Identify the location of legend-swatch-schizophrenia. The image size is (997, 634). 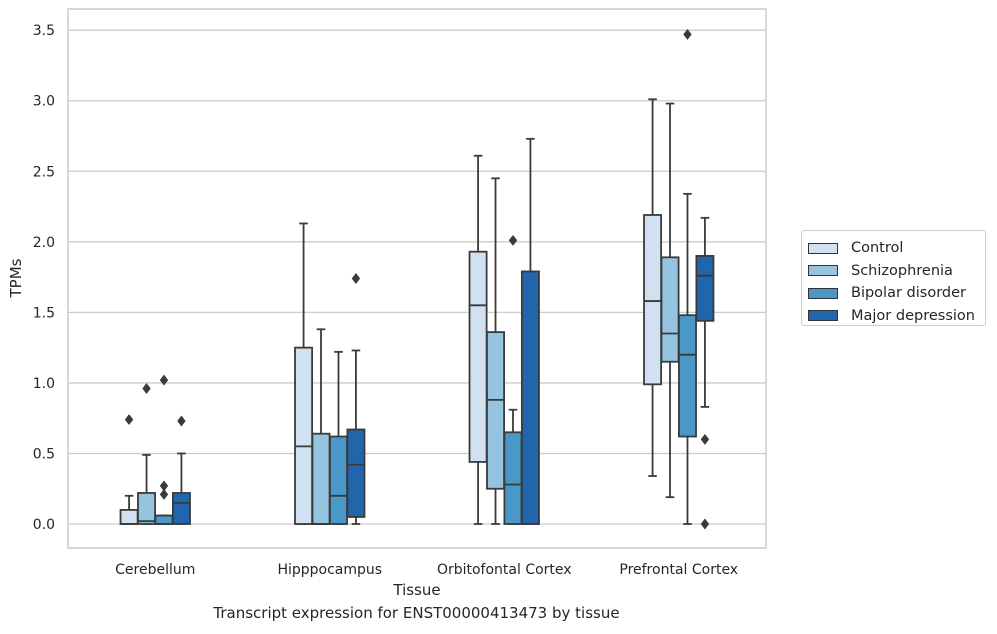
(823, 271).